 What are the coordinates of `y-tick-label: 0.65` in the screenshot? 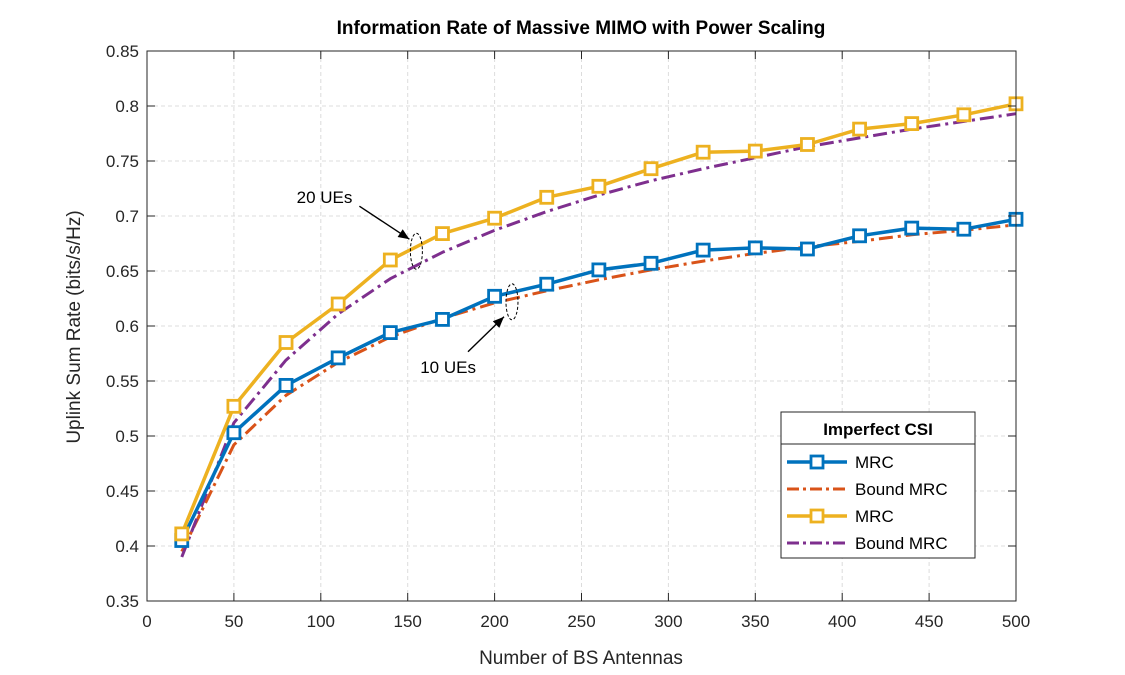 It's located at (122, 271).